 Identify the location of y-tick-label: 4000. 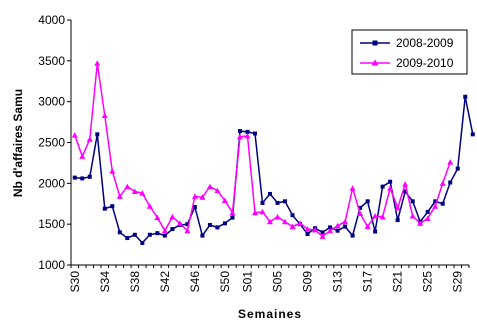
(51, 20).